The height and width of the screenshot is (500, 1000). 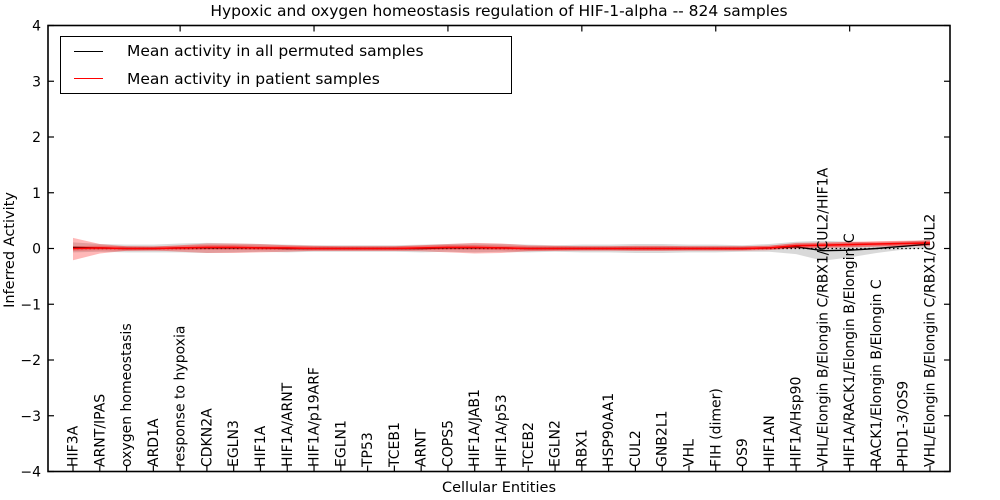 I want to click on x-tick-label: HIF1AN, so click(x=770, y=441).